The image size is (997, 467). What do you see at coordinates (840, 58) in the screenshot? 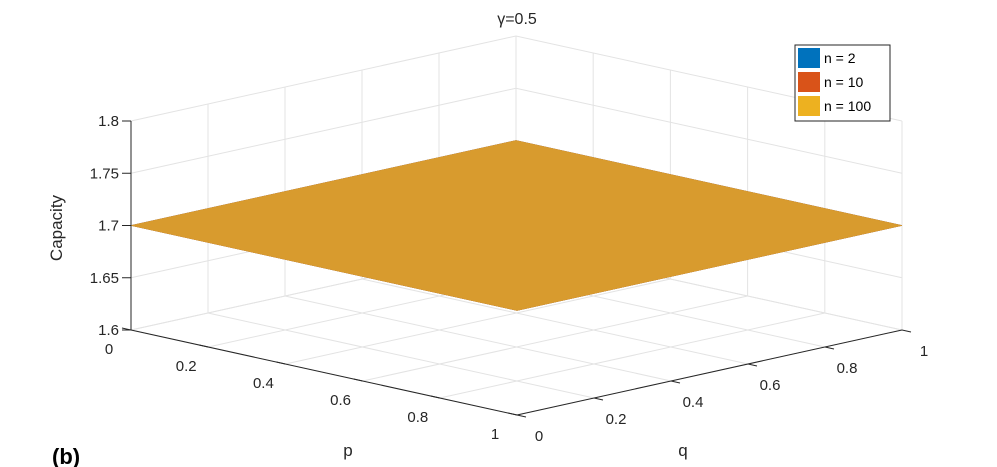
I see `legend-entry-label: n = 2` at bounding box center [840, 58].